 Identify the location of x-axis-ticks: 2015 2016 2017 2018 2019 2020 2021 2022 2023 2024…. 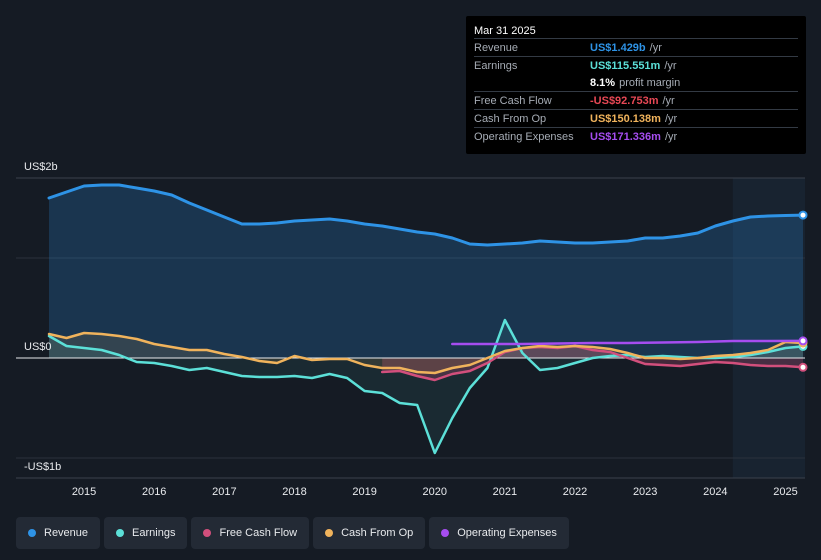
(435, 492).